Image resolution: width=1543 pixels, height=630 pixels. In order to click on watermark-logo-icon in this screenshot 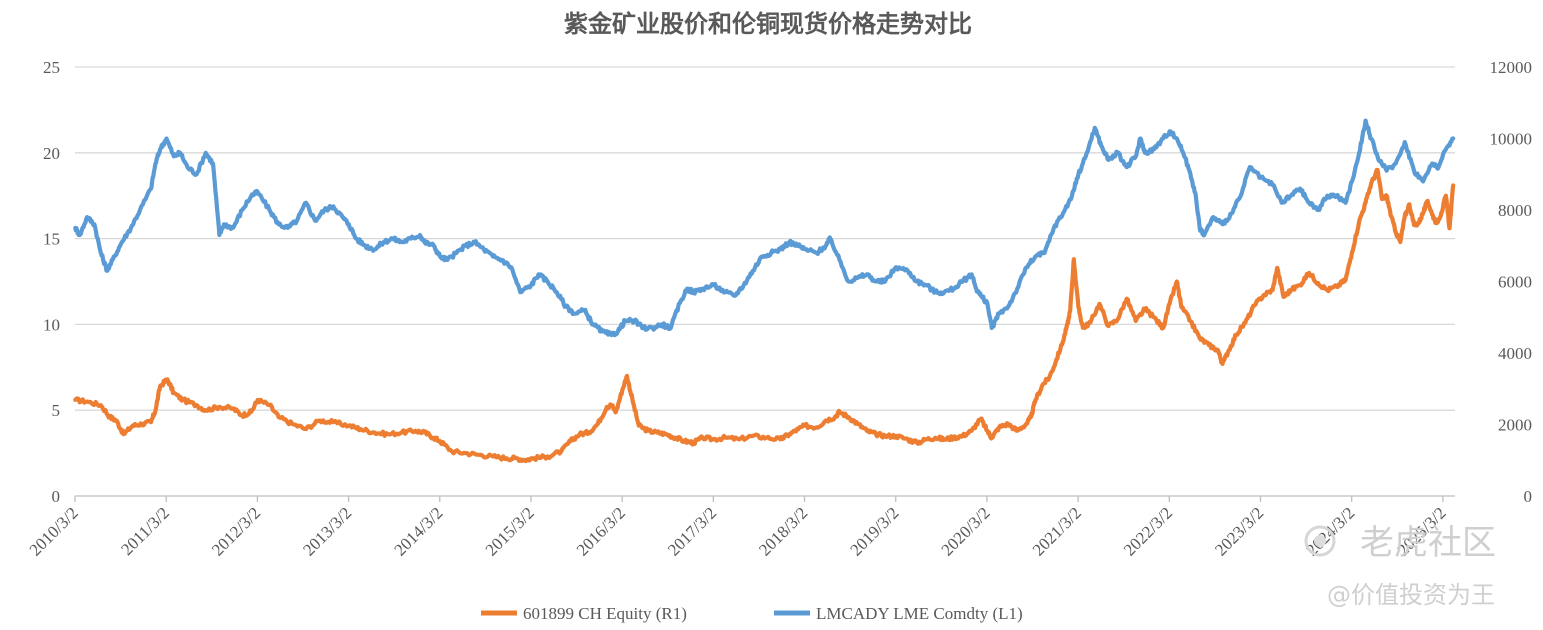, I will do `click(1320, 541)`.